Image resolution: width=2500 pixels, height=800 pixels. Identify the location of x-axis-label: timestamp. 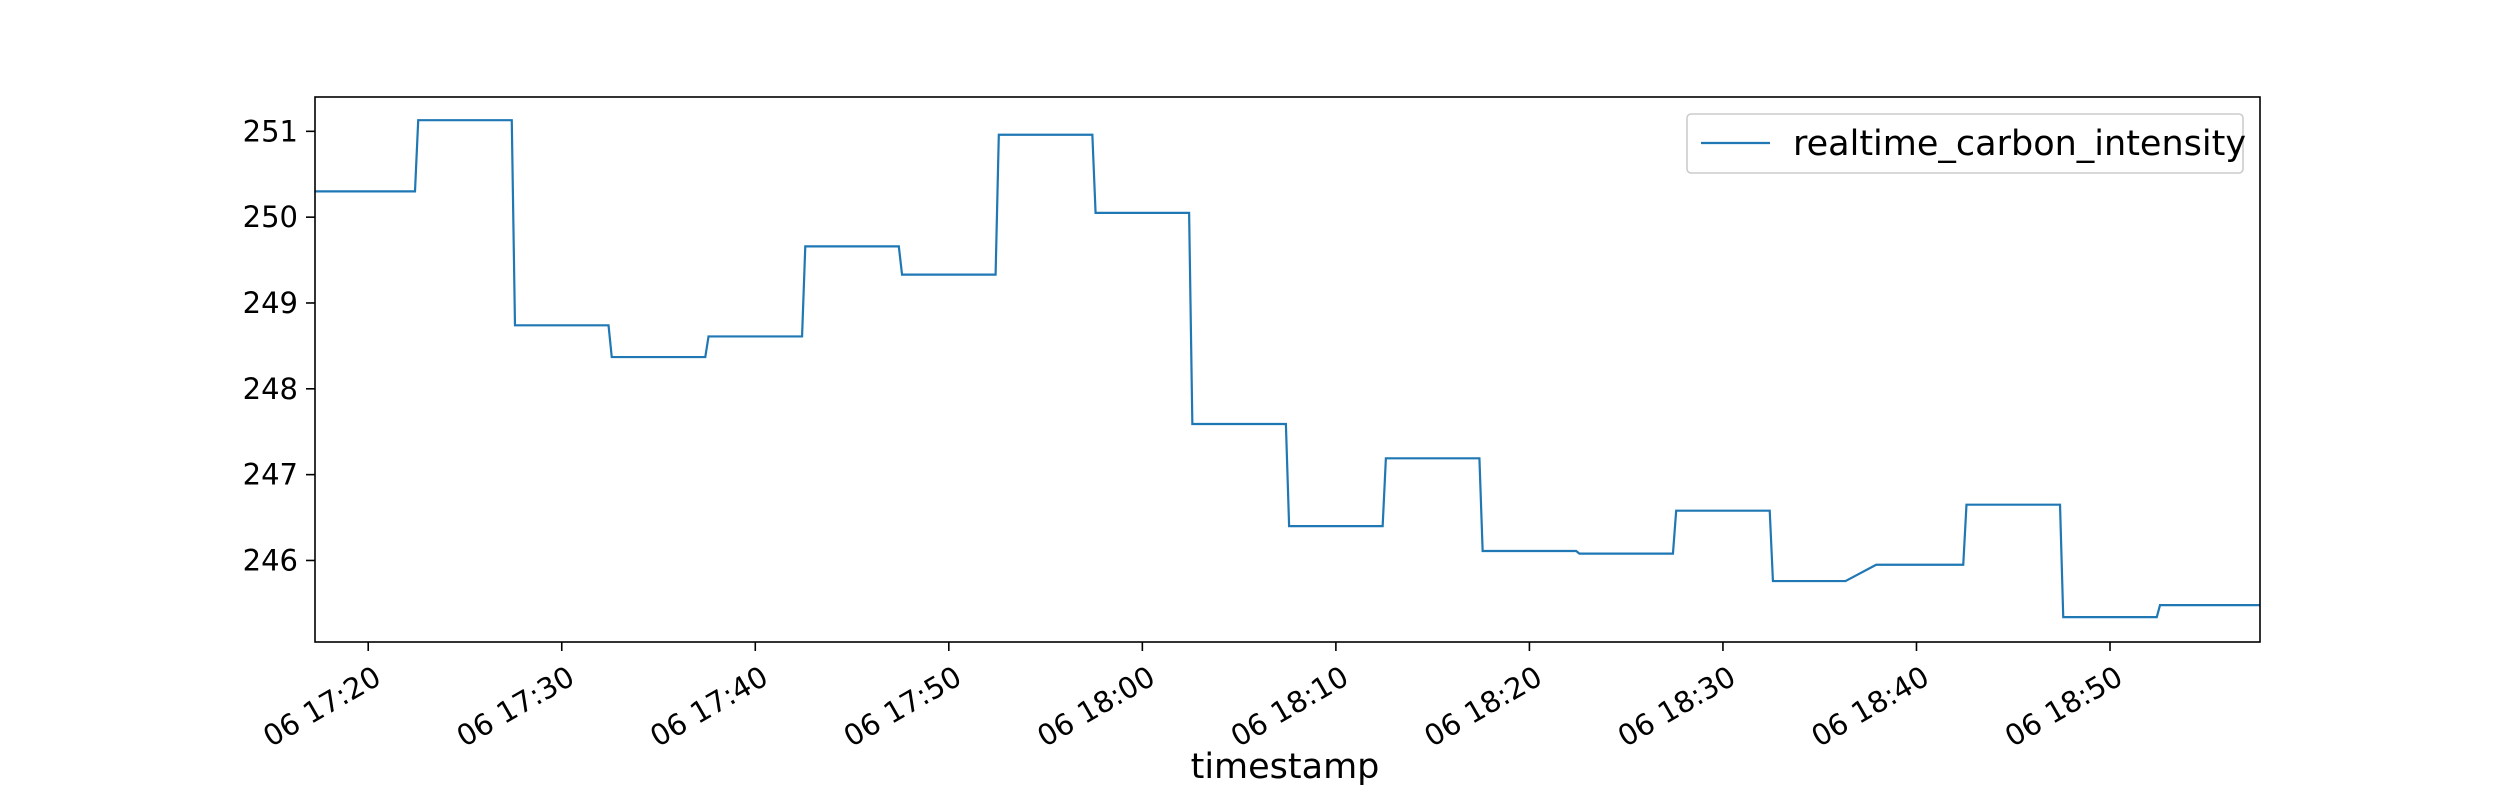
(1285, 767).